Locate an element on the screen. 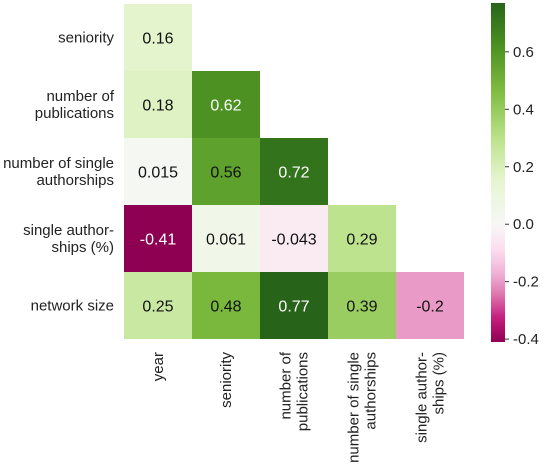 This screenshot has height=467, width=546. y-tick-label: number of publications is located at coordinates (75, 105).